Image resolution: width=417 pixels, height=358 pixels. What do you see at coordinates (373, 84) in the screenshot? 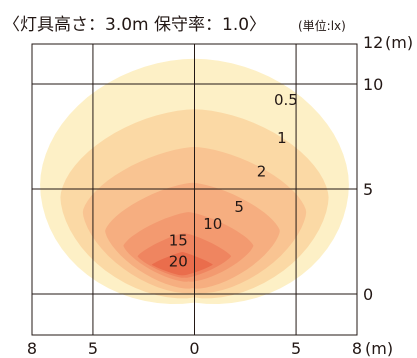
I see `y-tick-label: 10` at bounding box center [373, 84].